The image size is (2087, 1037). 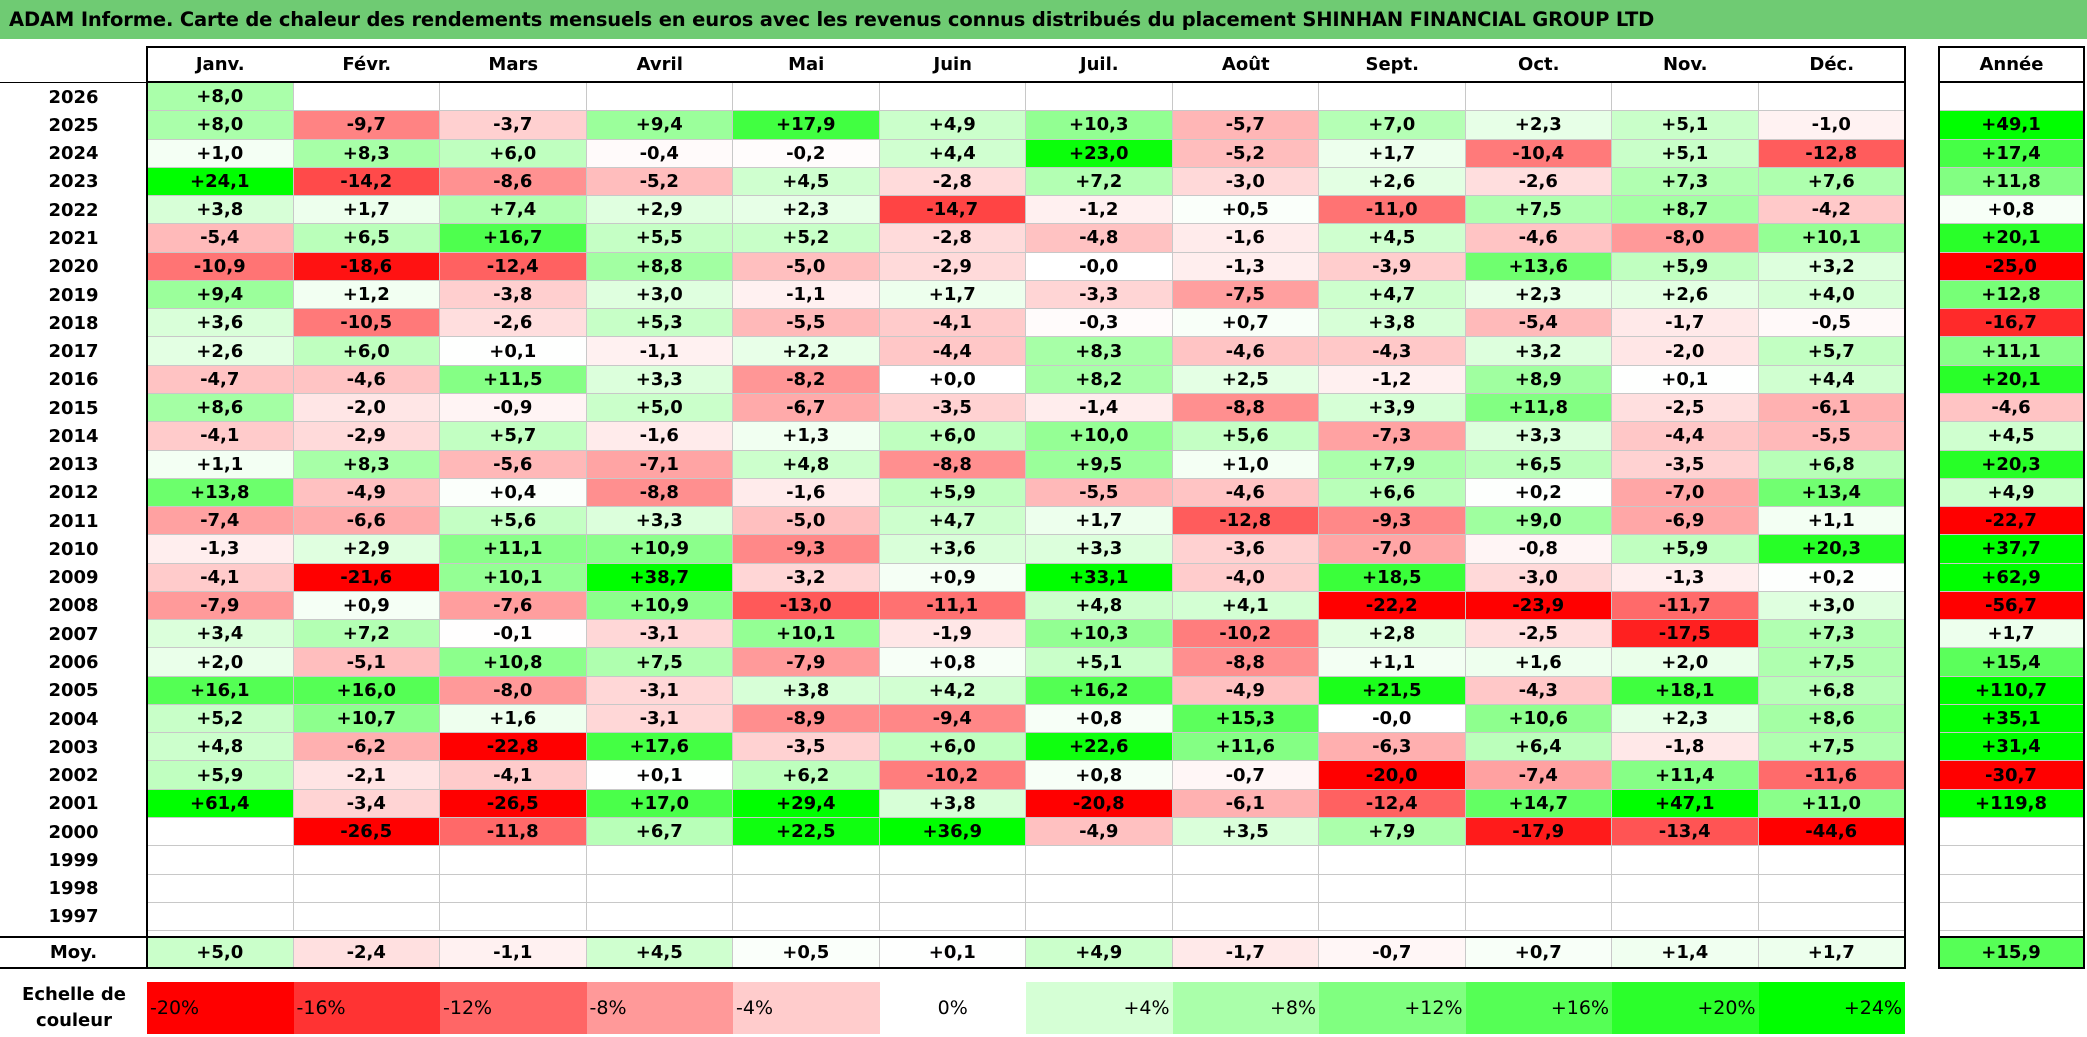 What do you see at coordinates (2011, 634) in the screenshot?
I see `annual-cell: +1,7` at bounding box center [2011, 634].